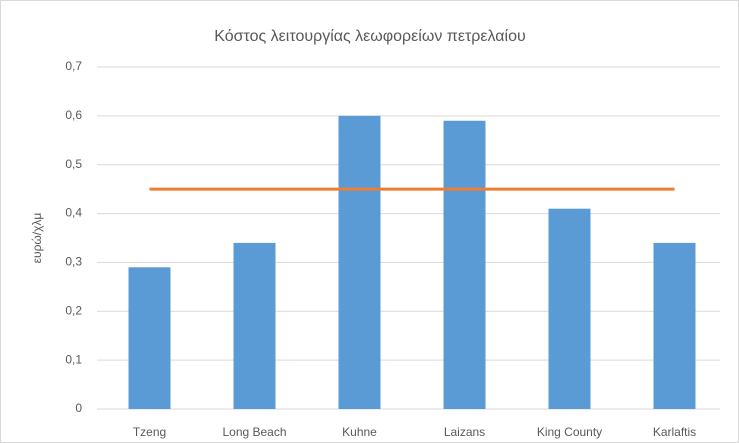 The height and width of the screenshot is (443, 739). What do you see at coordinates (569, 432) in the screenshot?
I see `x-tick-label: King County` at bounding box center [569, 432].